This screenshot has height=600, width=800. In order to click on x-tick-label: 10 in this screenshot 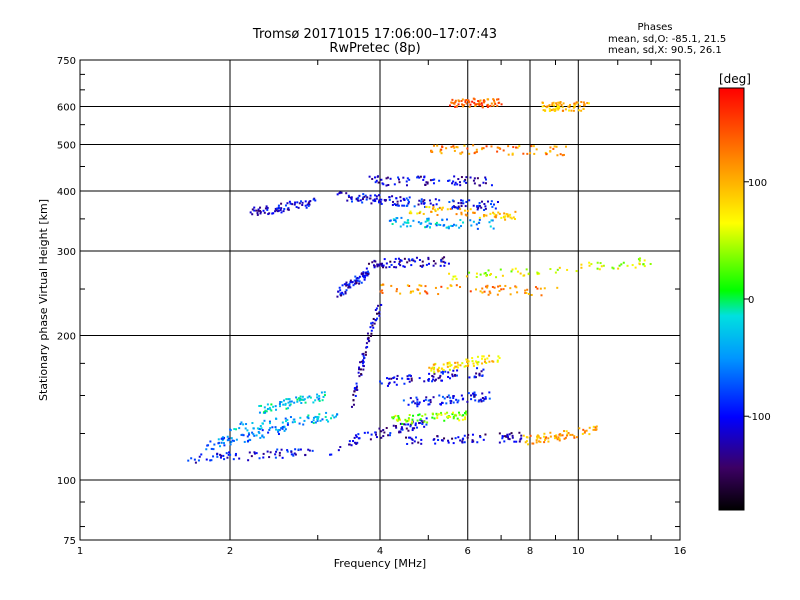, I will do `click(578, 551)`.